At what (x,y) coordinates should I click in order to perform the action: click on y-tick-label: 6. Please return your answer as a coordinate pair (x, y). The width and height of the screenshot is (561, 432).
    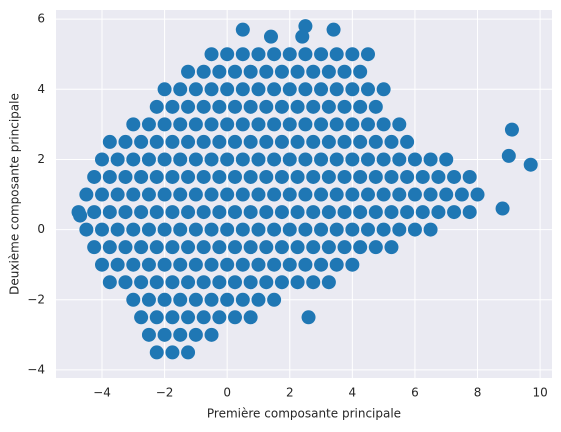
    Looking at the image, I should click on (41, 19).